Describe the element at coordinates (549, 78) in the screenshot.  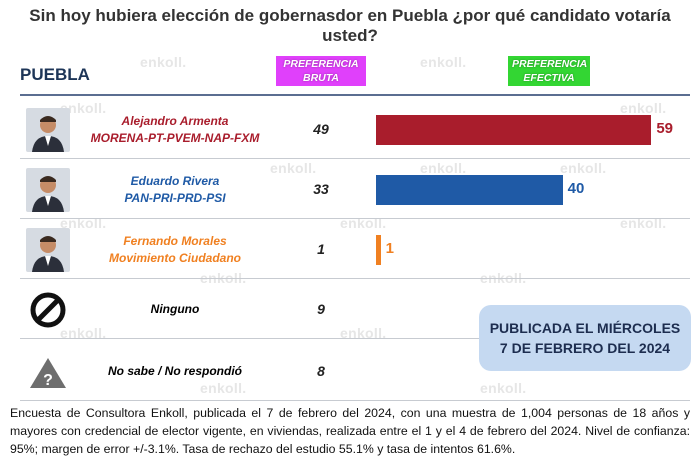
I see `header-efectiva-line2: EFECTIVA` at that location.